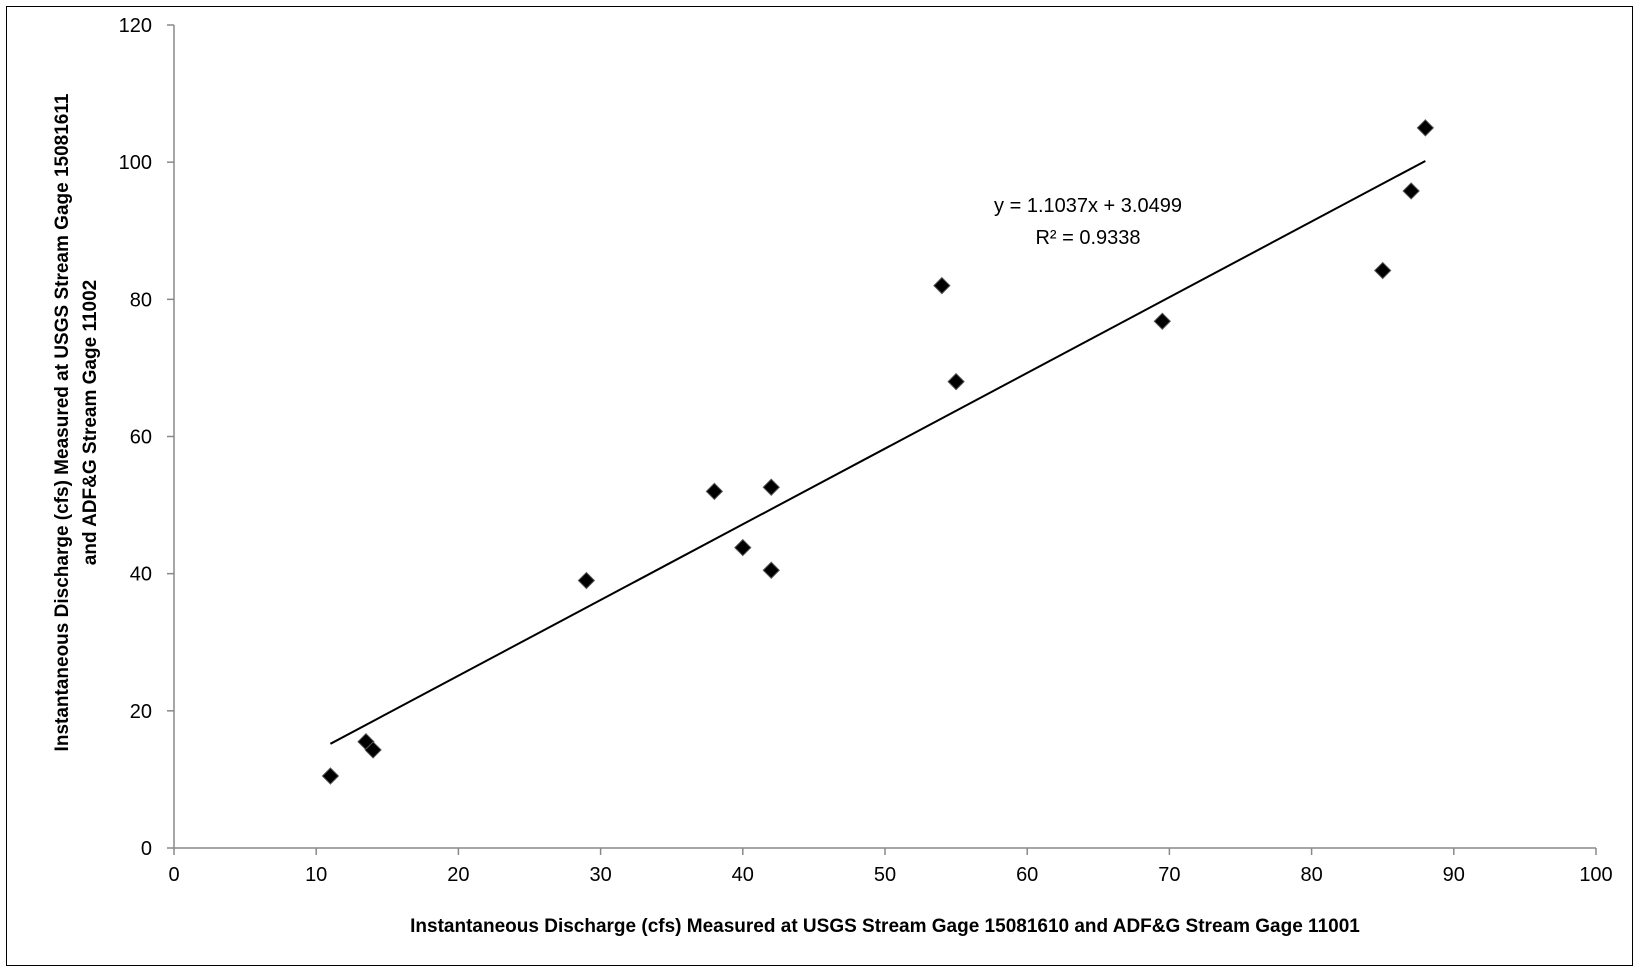 This screenshot has height=972, width=1639. I want to click on x-tick-label: 50, so click(885, 875).